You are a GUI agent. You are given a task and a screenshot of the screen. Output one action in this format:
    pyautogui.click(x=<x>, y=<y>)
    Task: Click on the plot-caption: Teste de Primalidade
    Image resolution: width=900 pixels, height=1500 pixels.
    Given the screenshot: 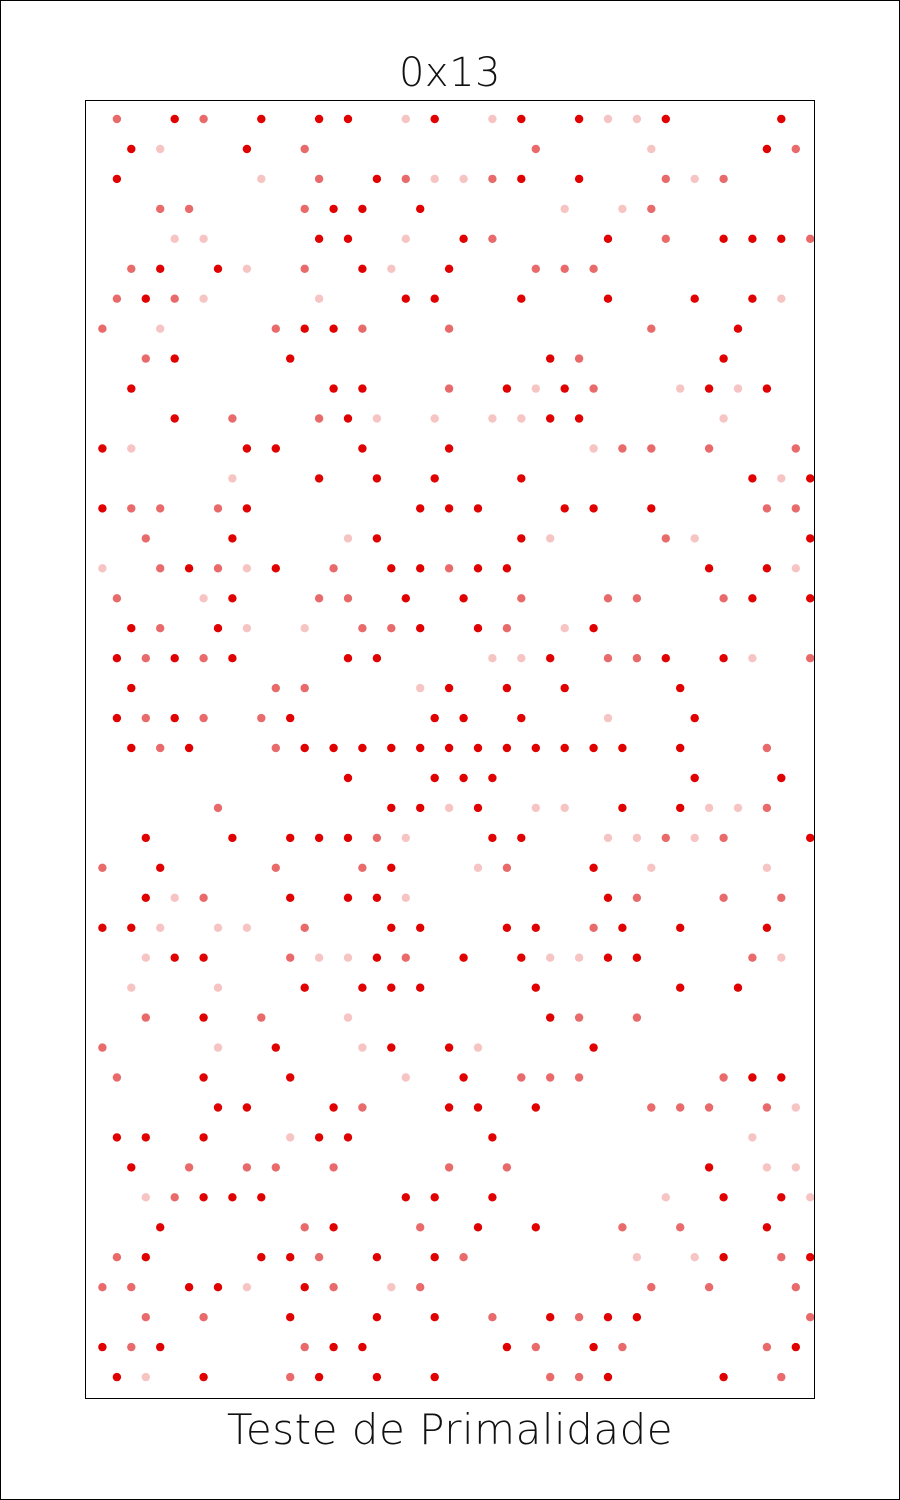 What is the action you would take?
    pyautogui.click(x=450, y=1429)
    